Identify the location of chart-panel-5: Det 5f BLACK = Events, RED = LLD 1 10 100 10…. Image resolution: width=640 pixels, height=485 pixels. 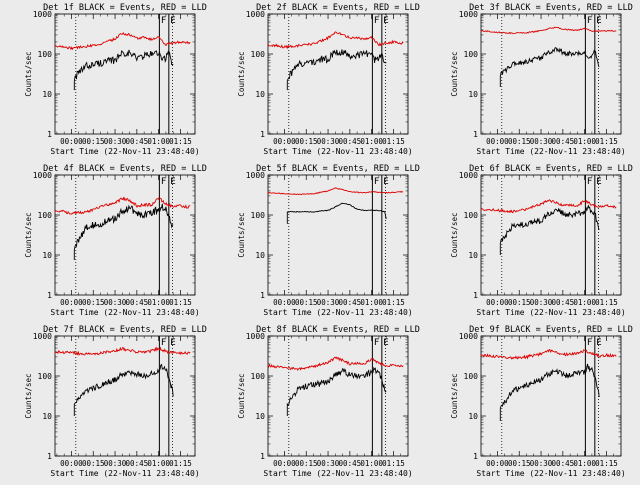
(328, 240).